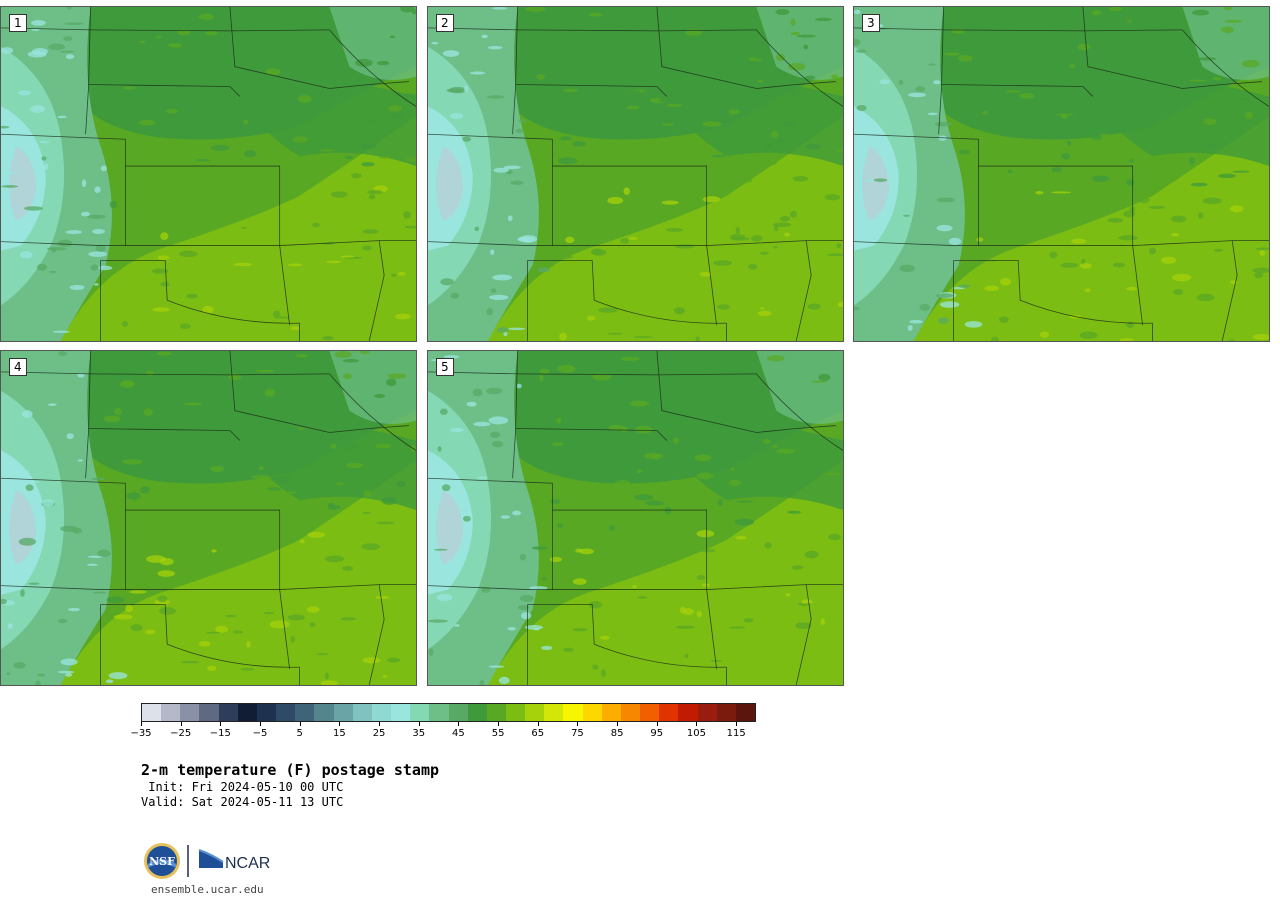 This screenshot has height=901, width=1280. Describe the element at coordinates (220, 733) in the screenshot. I see `colorbar-tick-label: −15` at that location.